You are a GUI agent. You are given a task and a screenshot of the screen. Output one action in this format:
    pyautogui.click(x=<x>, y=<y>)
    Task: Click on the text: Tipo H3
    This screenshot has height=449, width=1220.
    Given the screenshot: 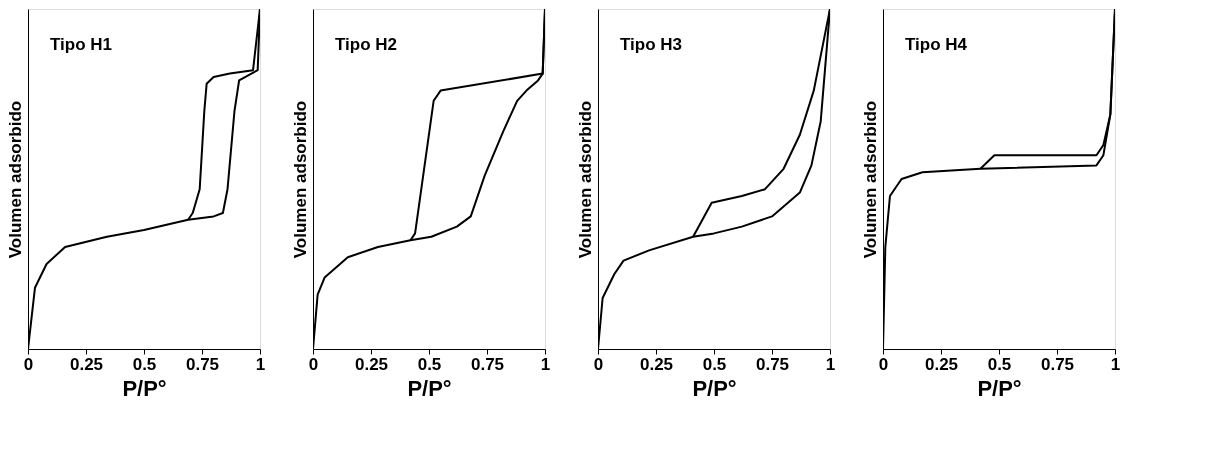 What is the action you would take?
    pyautogui.click(x=651, y=44)
    